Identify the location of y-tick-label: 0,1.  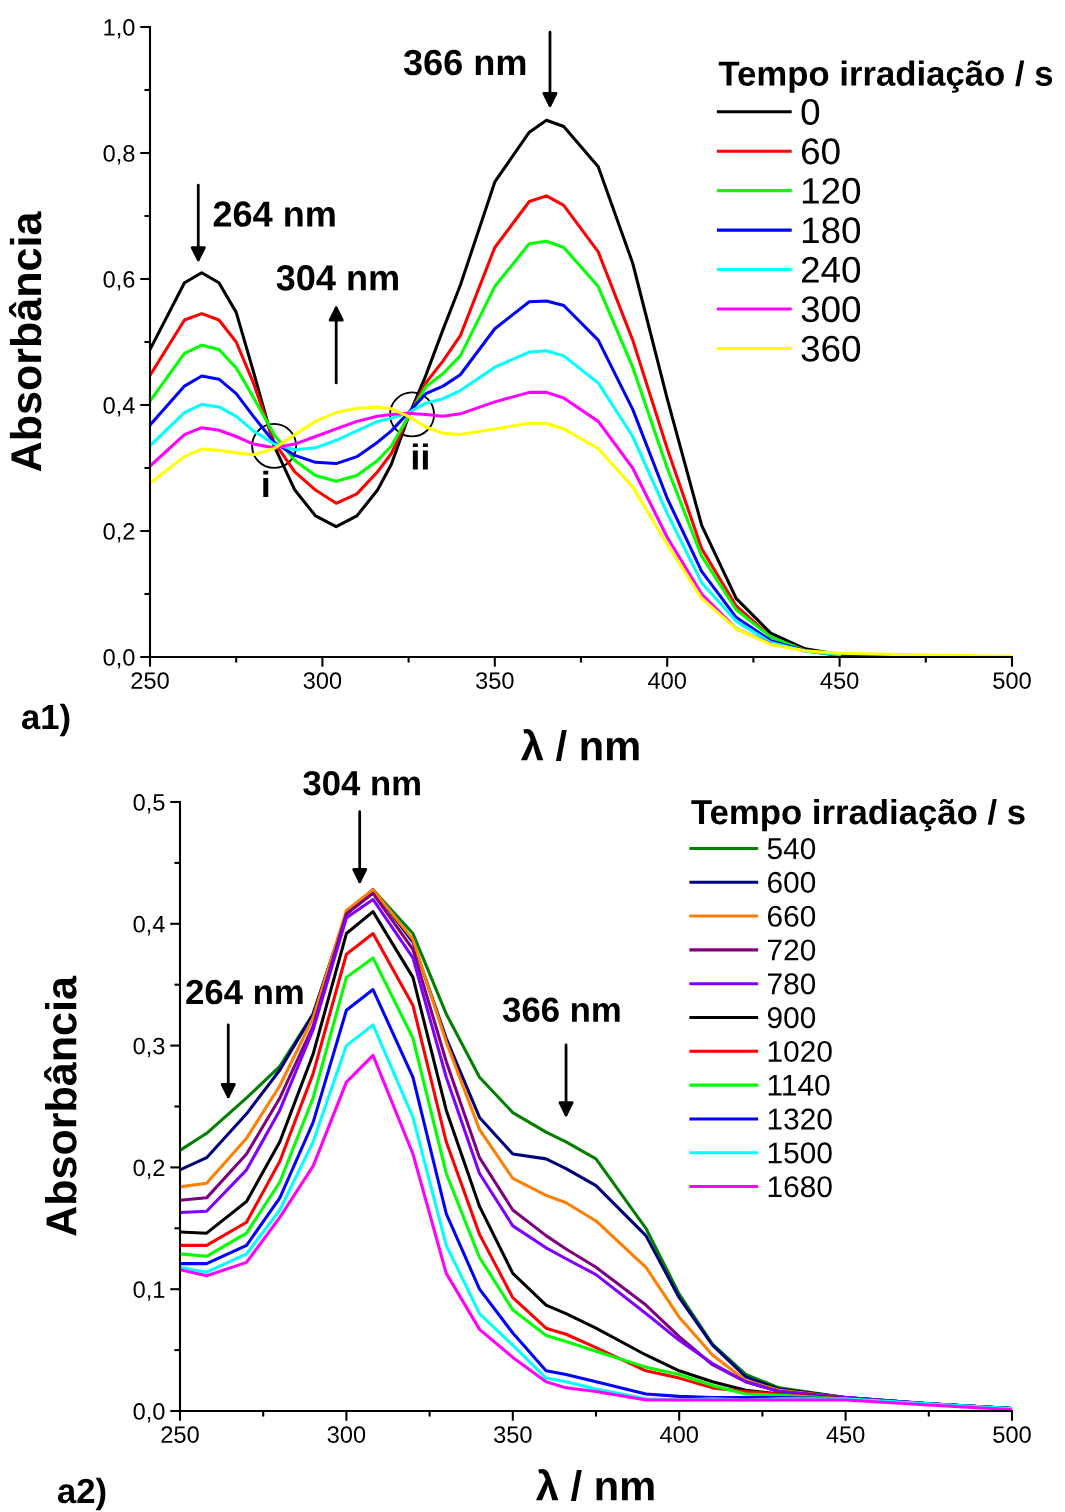
(149, 1291).